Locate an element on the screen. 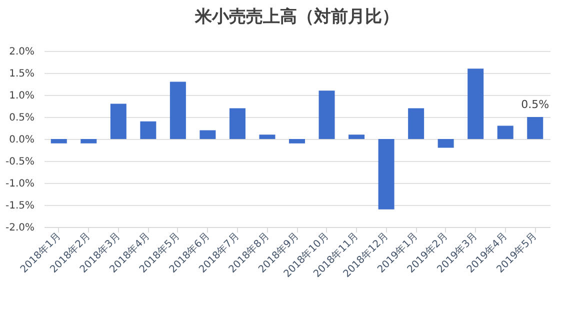 The image size is (569, 313). y-tick-label: 1.0% is located at coordinates (21, 96).